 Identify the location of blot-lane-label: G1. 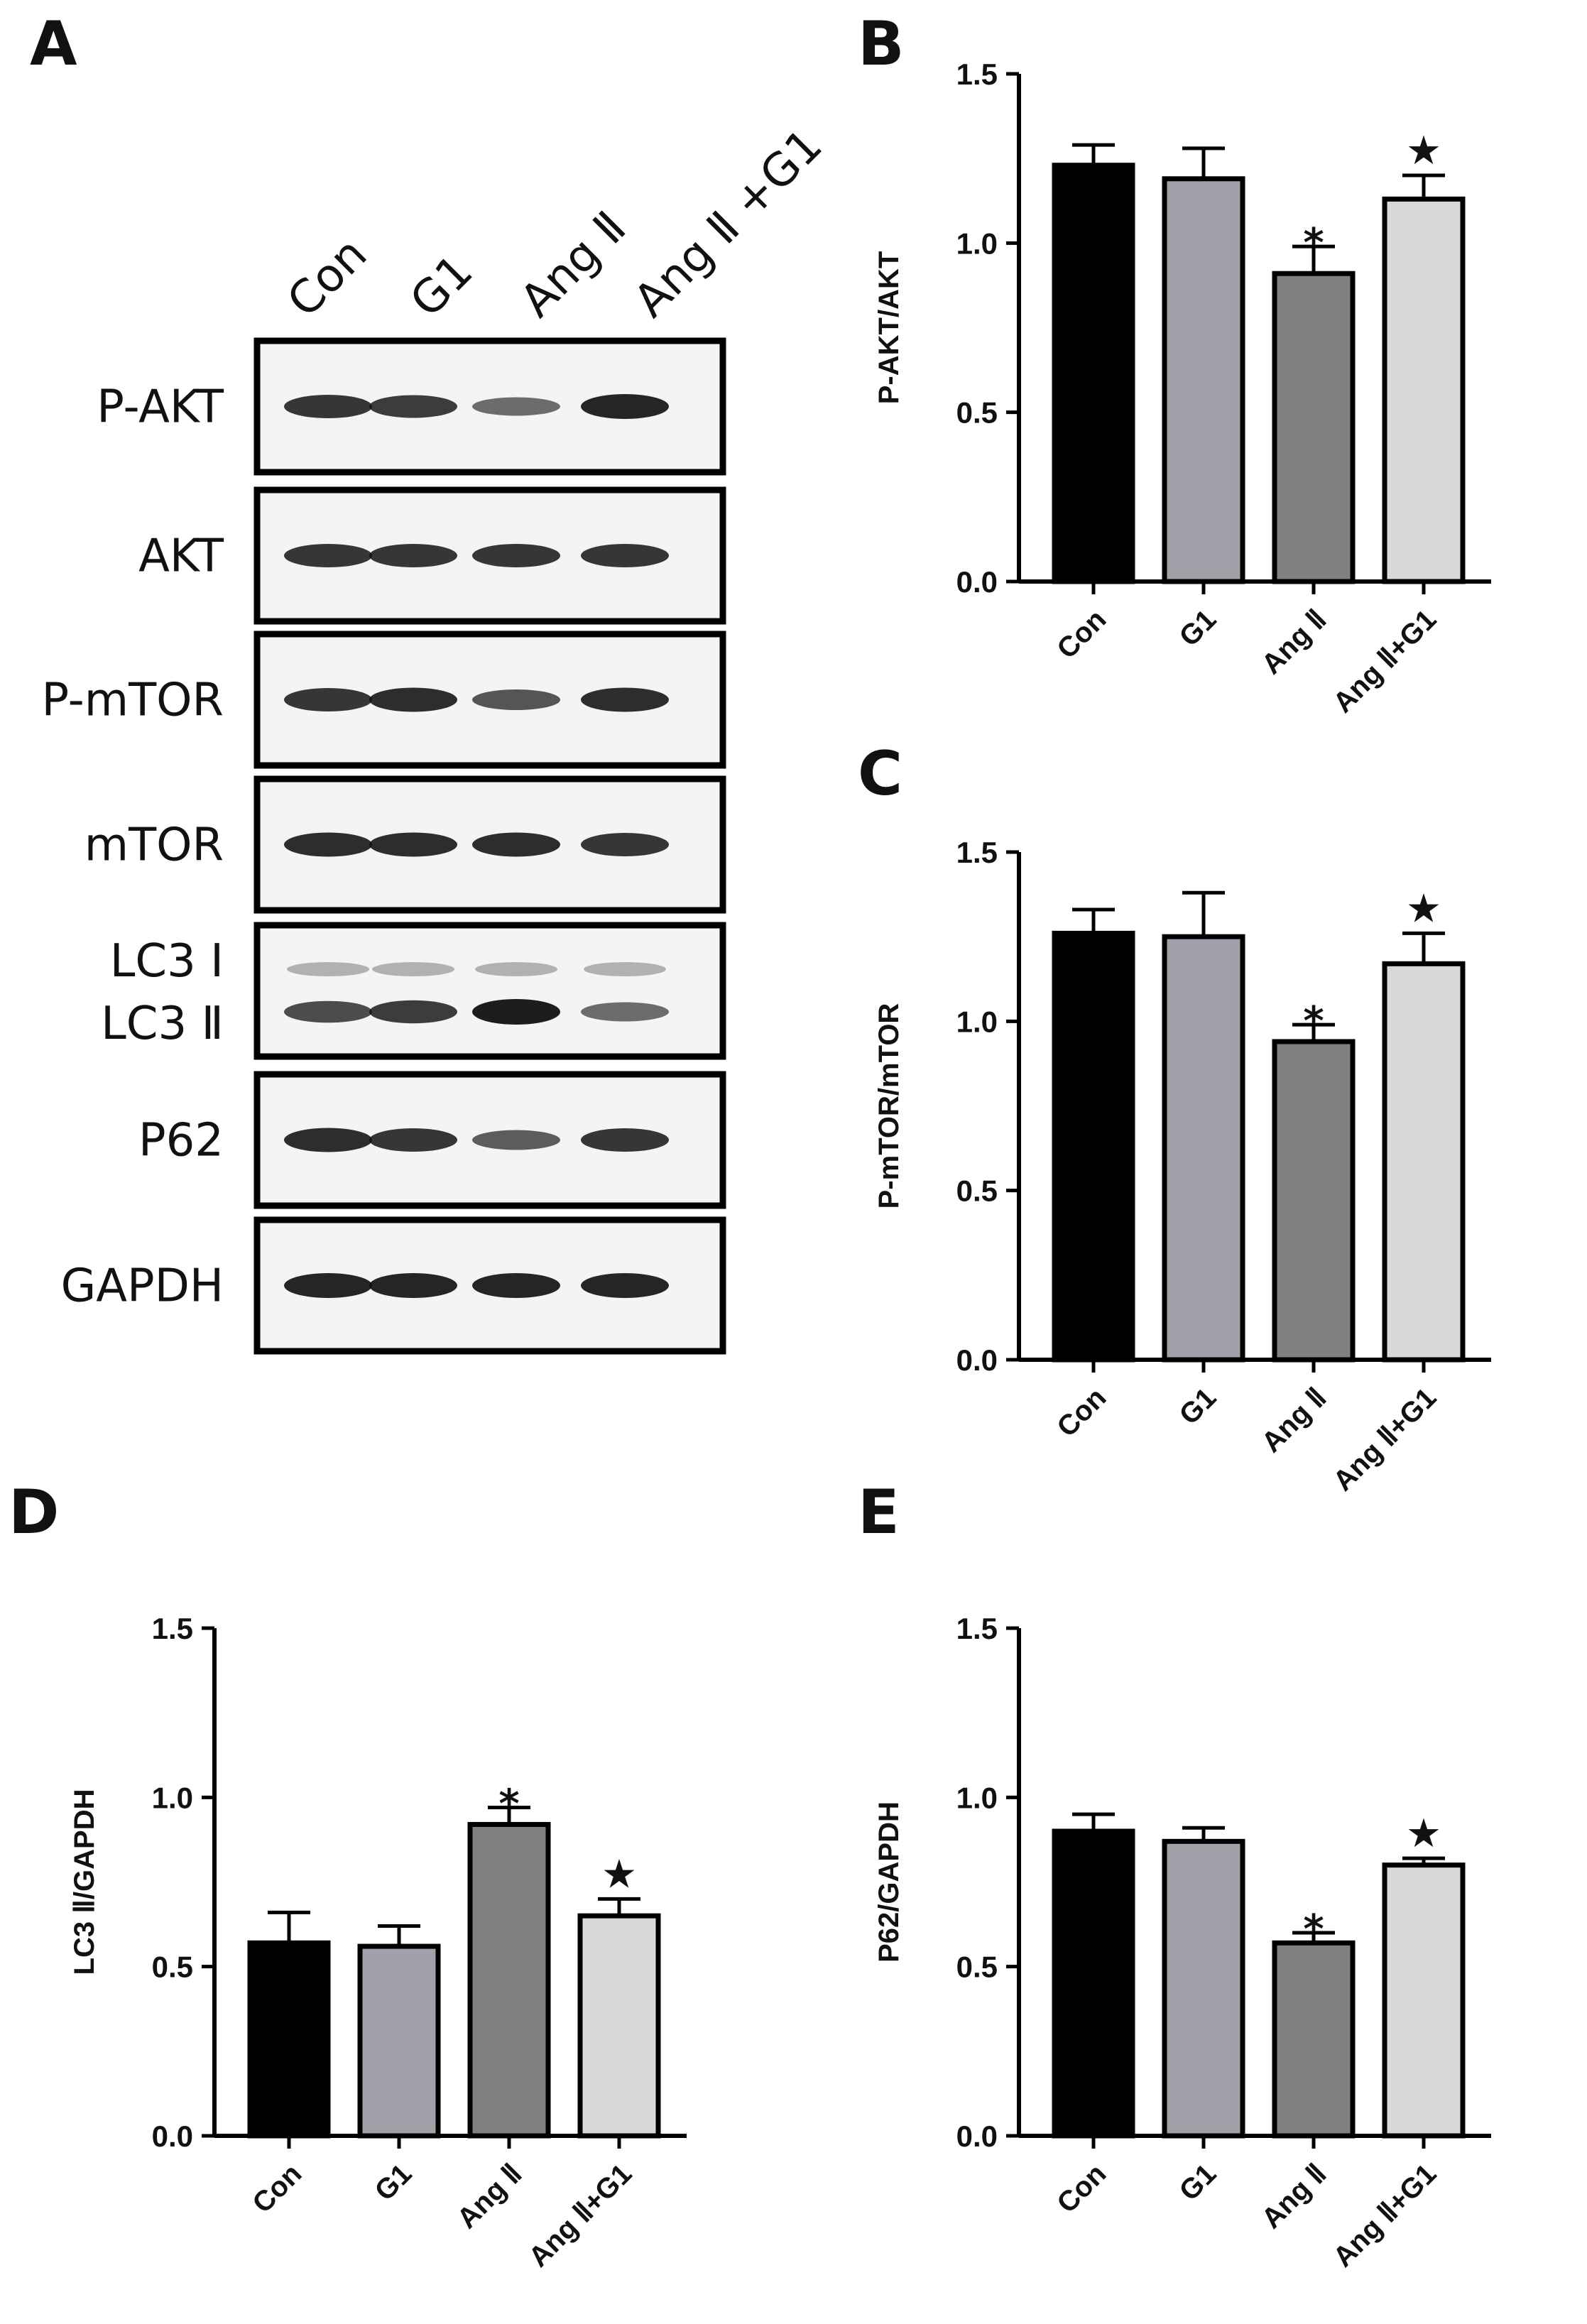
(441, 286).